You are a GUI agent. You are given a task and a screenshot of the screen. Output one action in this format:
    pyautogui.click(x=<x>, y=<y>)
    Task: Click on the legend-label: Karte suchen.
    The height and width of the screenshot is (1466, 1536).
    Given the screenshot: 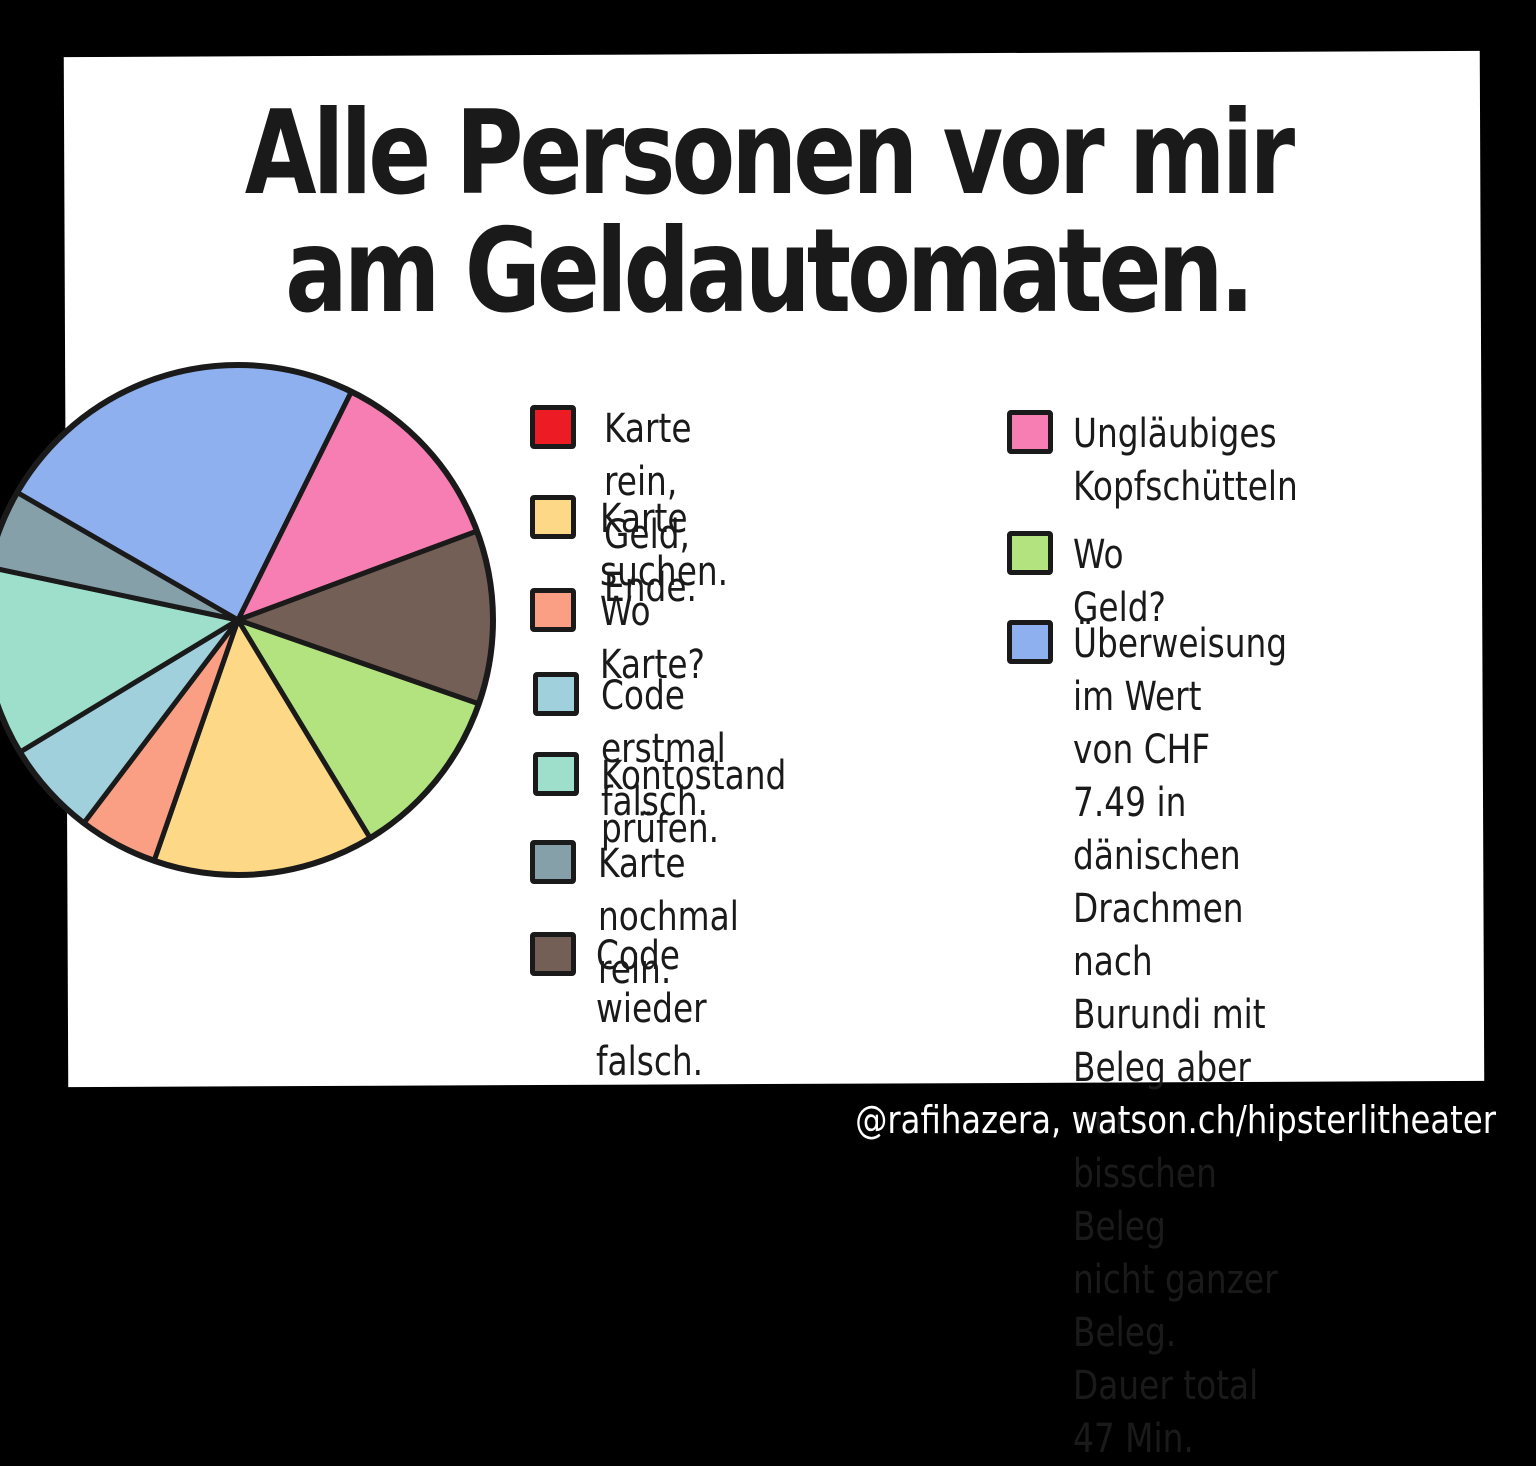 What is the action you would take?
    pyautogui.click(x=664, y=545)
    